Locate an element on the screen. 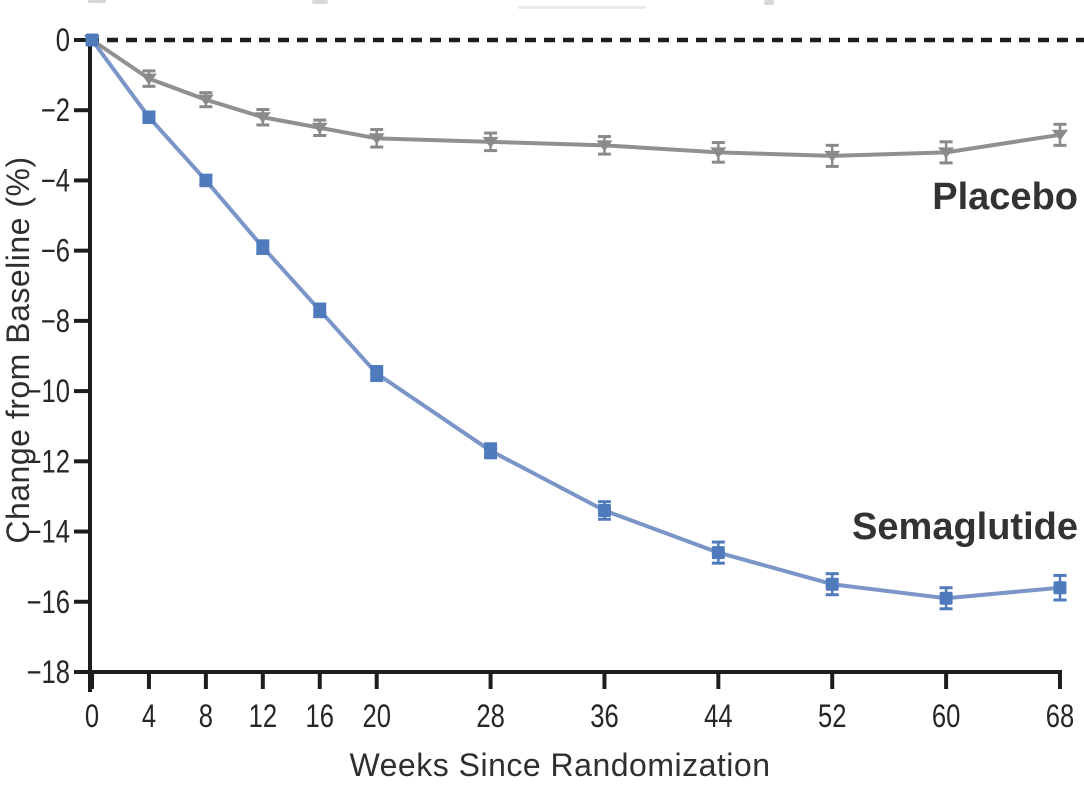 The image size is (1084, 794). semaglutide-series-label: Semaglutide is located at coordinates (965, 527).